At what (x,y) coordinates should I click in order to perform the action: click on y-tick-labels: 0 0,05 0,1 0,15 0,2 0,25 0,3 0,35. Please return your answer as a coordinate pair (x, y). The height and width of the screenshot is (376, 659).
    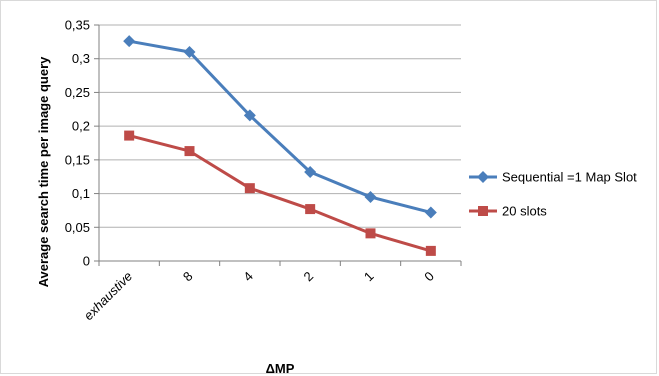
    Looking at the image, I should click on (77, 143).